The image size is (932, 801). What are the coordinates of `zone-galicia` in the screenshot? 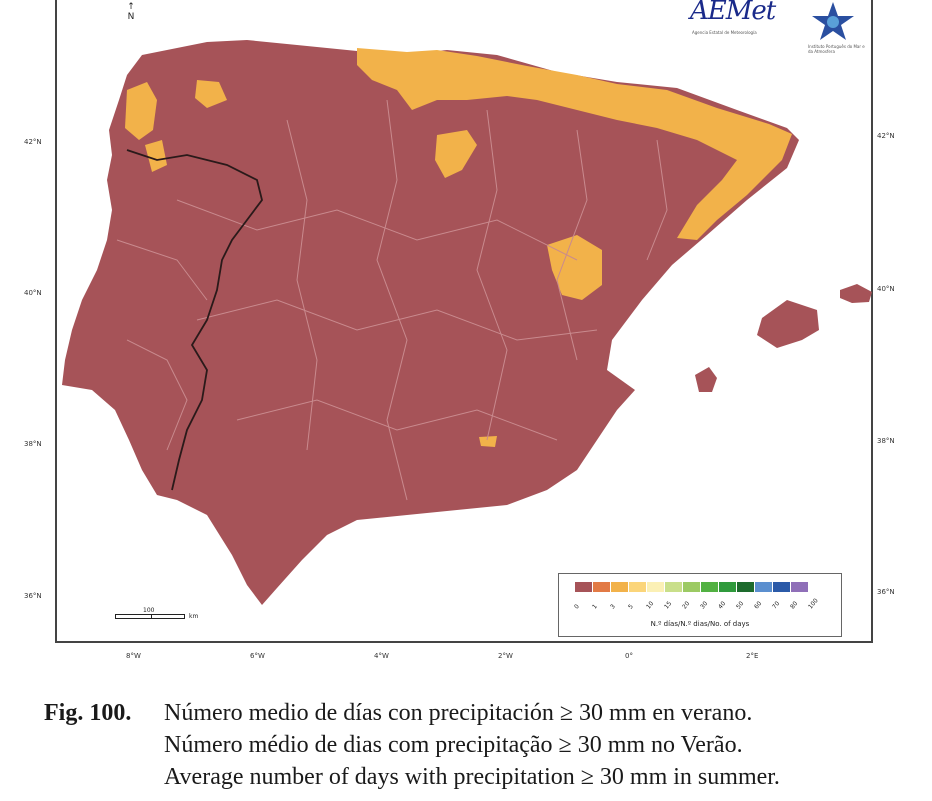 It's located at (141, 111).